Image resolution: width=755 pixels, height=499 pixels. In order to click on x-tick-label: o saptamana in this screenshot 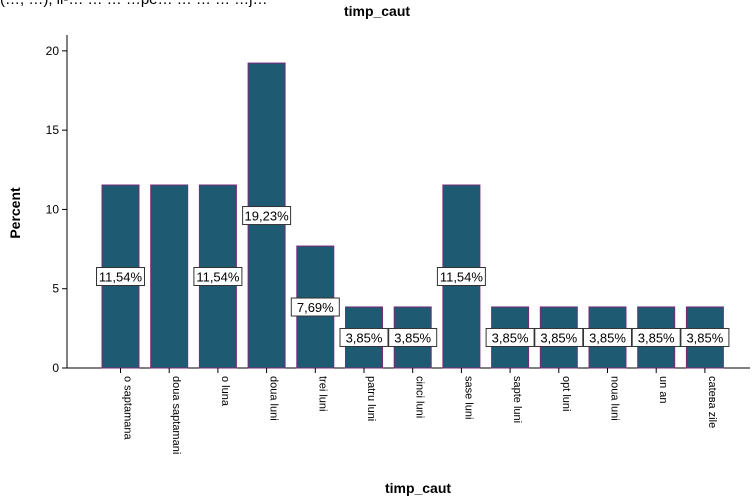, I will do `click(128, 408)`.